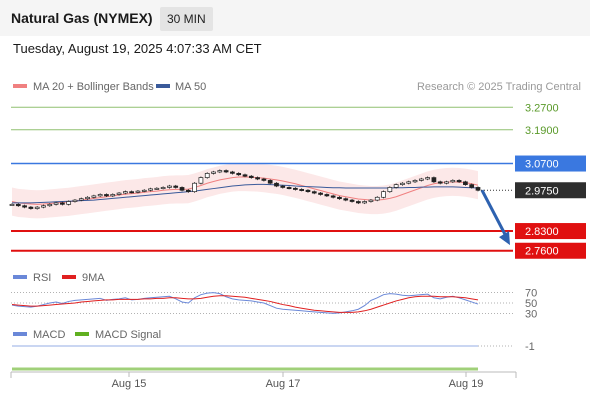  What do you see at coordinates (504, 238) in the screenshot?
I see `forecast-arrow-head` at bounding box center [504, 238].